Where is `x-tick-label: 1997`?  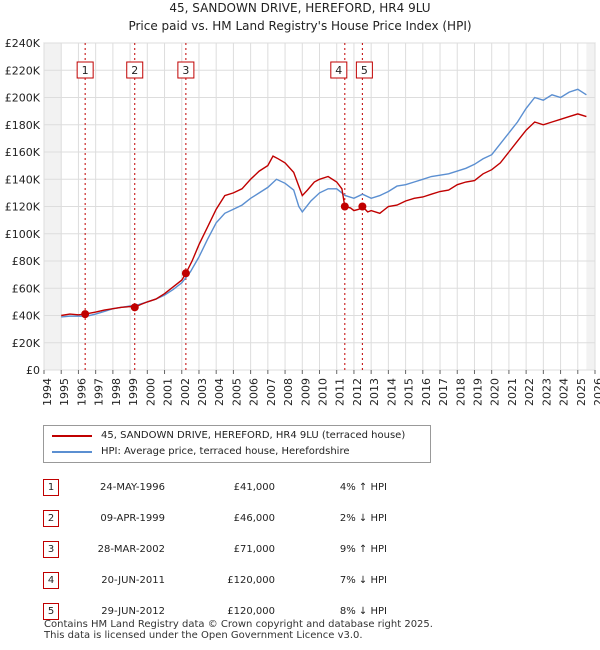
x-tick-label: 1997 is located at coordinates (99, 392).